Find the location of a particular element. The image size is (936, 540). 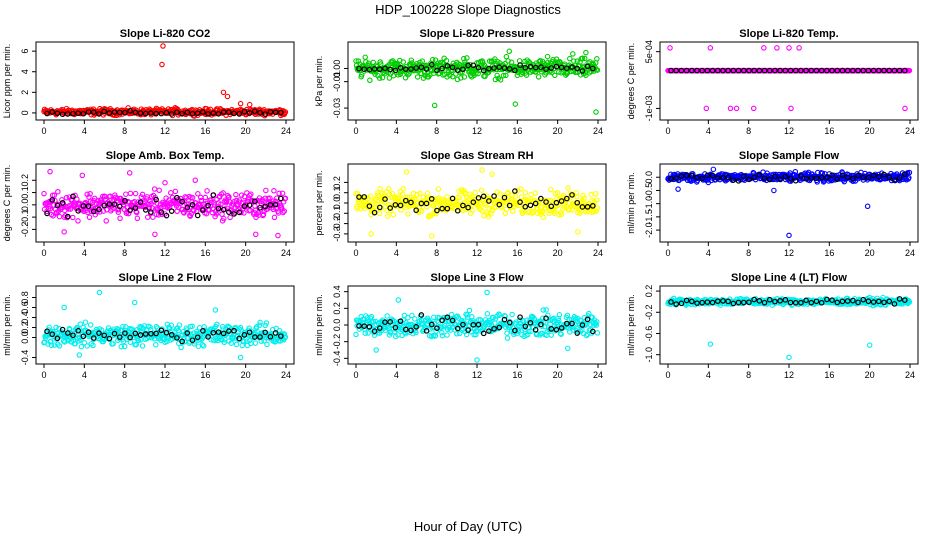

figure-x-label: Hour of Day (UTC) is located at coordinates (468, 526).